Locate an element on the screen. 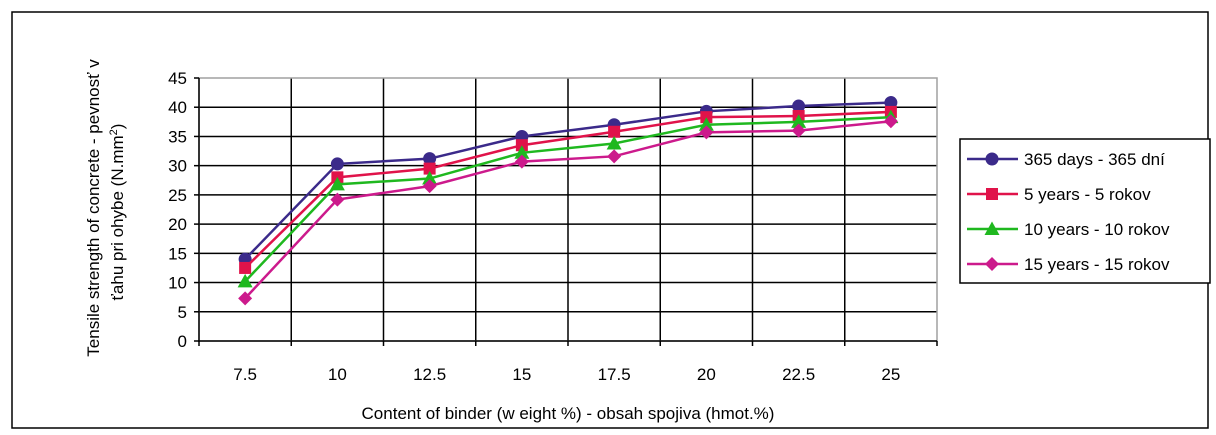  legend-label: 10 years - 10 rokov is located at coordinates (1097, 229).